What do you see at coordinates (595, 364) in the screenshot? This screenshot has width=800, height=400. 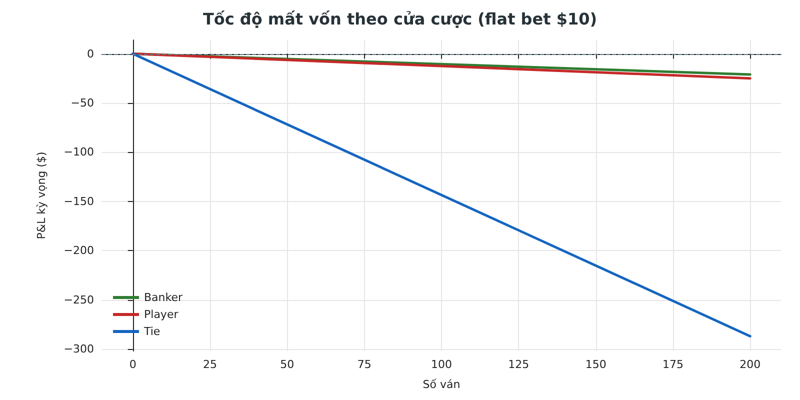 I see `x-tick-label: 150` at bounding box center [595, 364].